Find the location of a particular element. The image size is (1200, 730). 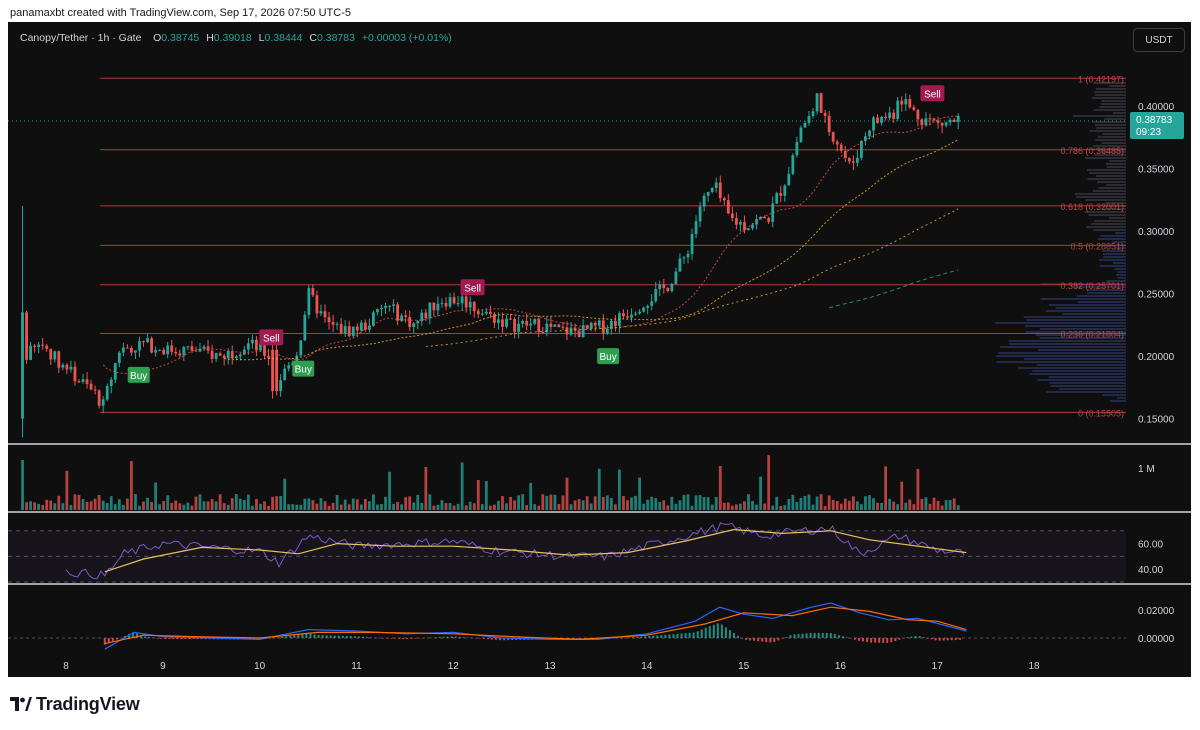

brand-name: TradingView is located at coordinates (88, 703).